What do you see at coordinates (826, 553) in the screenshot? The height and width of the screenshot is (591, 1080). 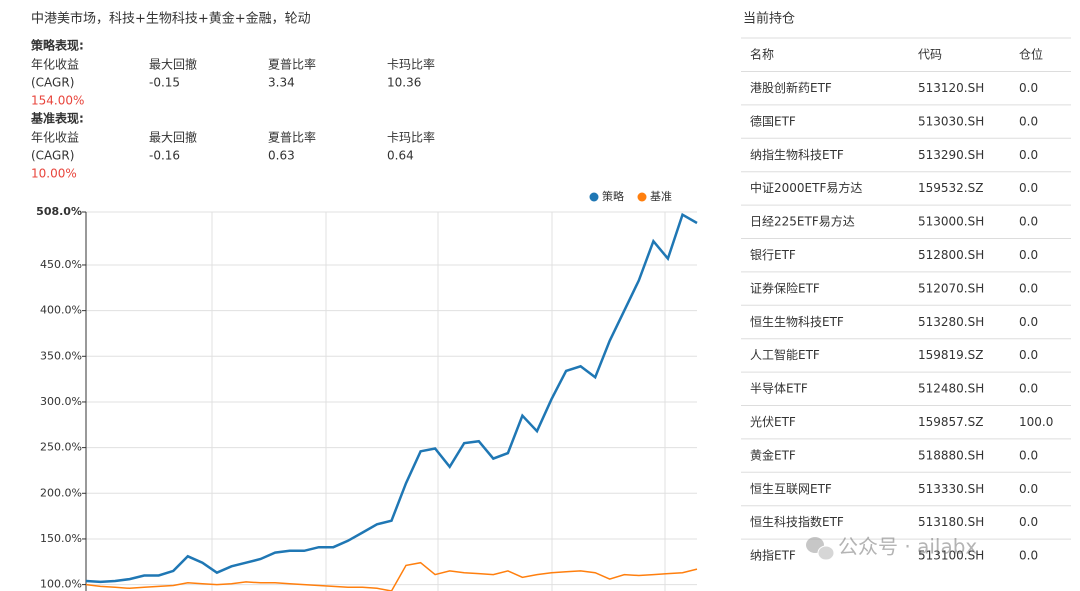 I see `watermark-icon` at bounding box center [826, 553].